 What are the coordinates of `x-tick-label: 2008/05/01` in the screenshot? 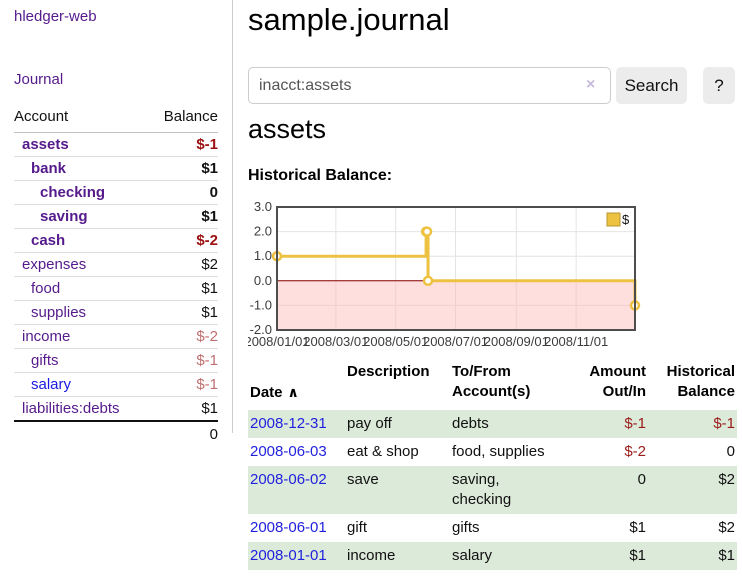 It's located at (395, 341).